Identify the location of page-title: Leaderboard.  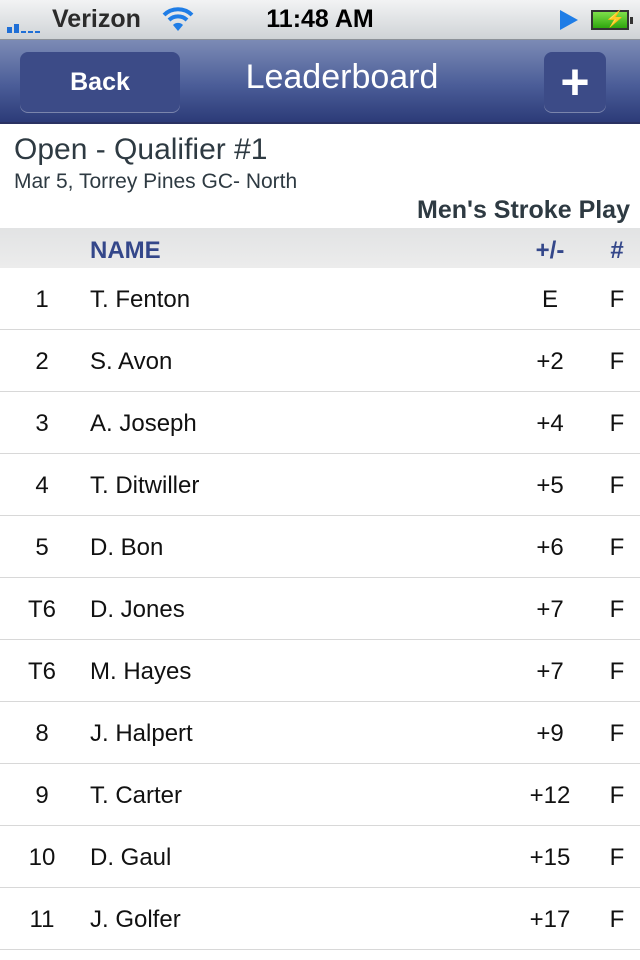
(342, 77).